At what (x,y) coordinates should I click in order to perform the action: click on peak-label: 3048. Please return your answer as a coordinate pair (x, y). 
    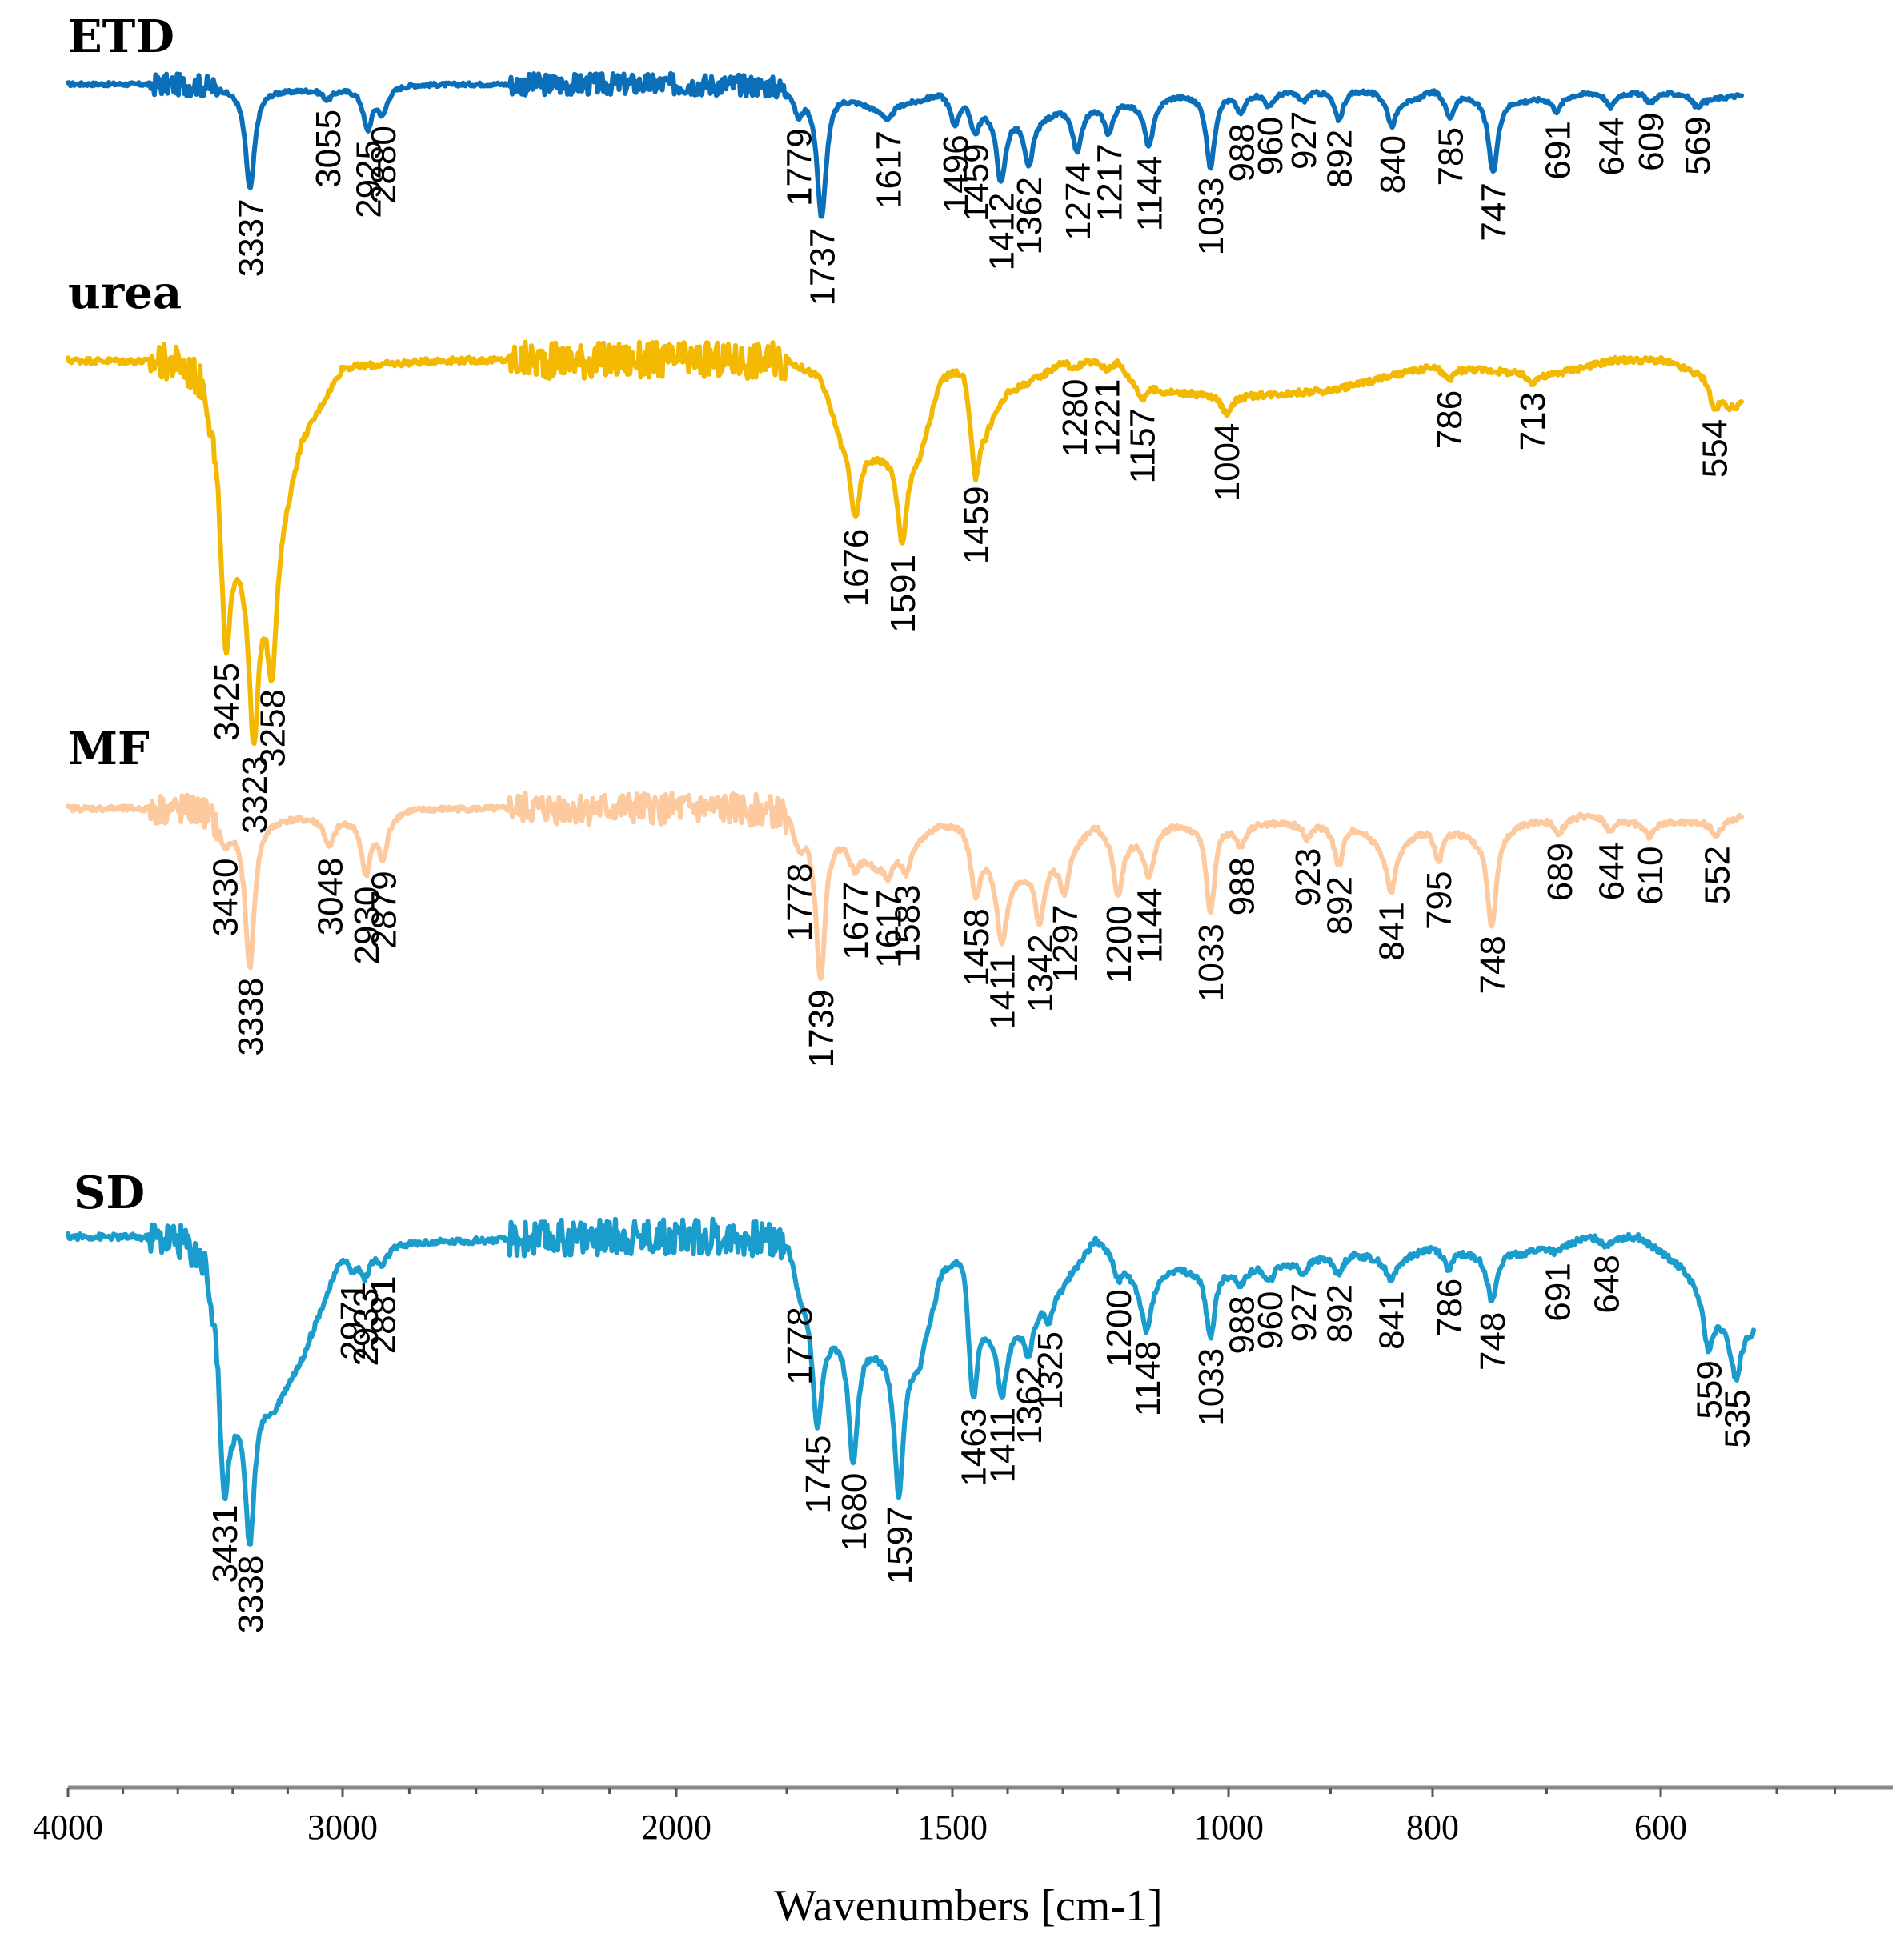
    Looking at the image, I should click on (331, 897).